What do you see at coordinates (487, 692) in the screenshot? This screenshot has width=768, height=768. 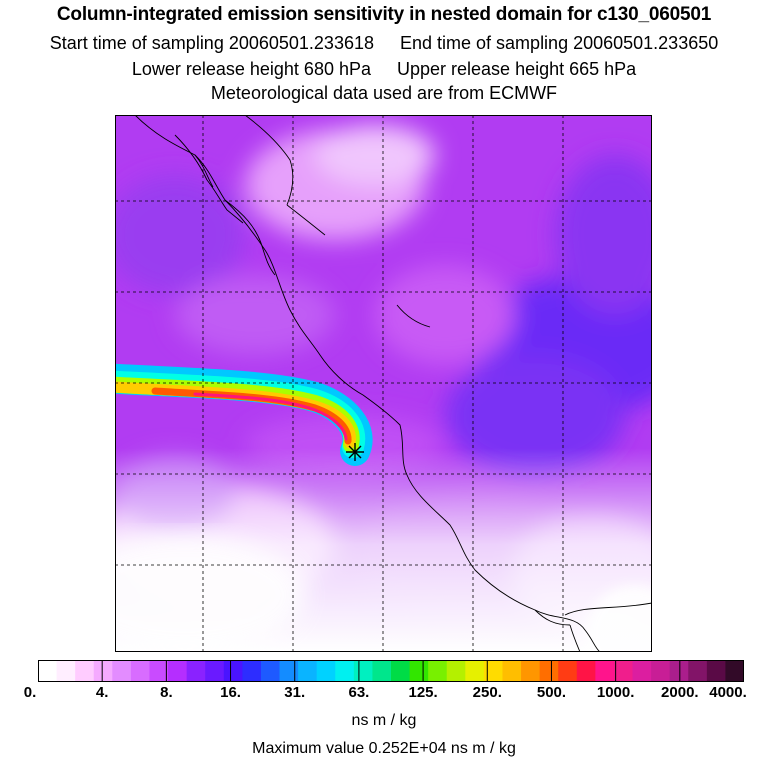 I see `colorbar-tick-label: 250.` at bounding box center [487, 692].